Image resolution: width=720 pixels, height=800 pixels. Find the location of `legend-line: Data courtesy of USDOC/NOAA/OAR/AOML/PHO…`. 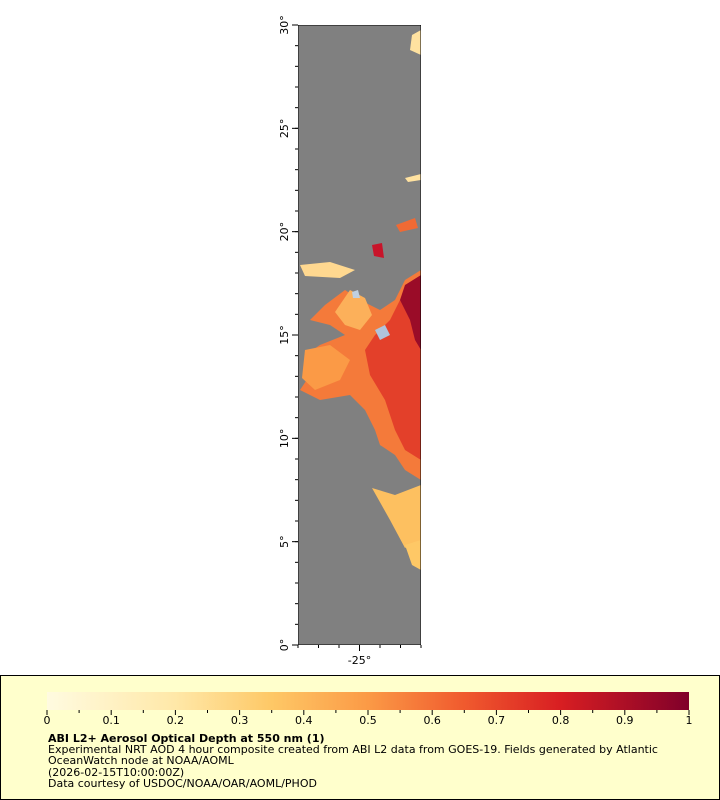

legend-line: Data courtesy of USDOC/NOAA/OAR/AOML/PHO… is located at coordinates (182, 783).